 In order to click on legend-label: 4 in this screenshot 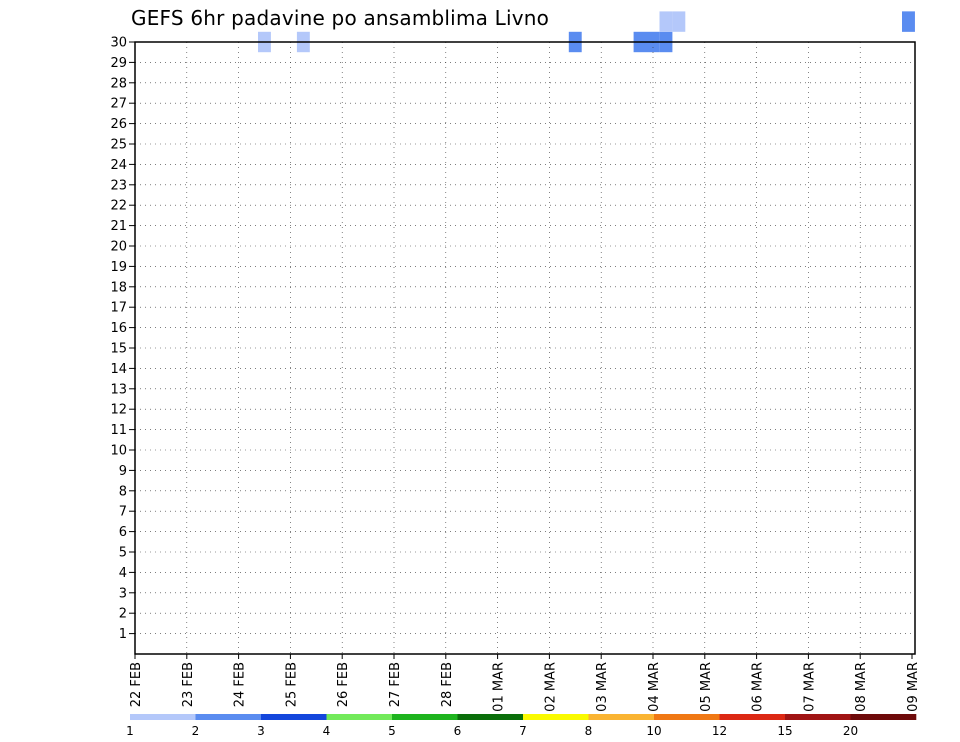, I will do `click(327, 731)`.